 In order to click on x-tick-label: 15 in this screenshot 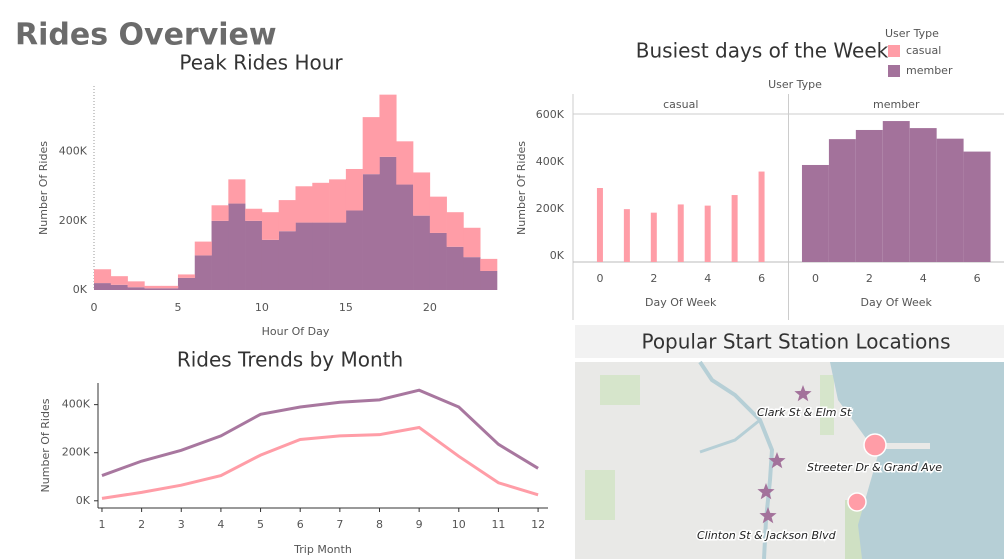, I will do `click(346, 307)`.